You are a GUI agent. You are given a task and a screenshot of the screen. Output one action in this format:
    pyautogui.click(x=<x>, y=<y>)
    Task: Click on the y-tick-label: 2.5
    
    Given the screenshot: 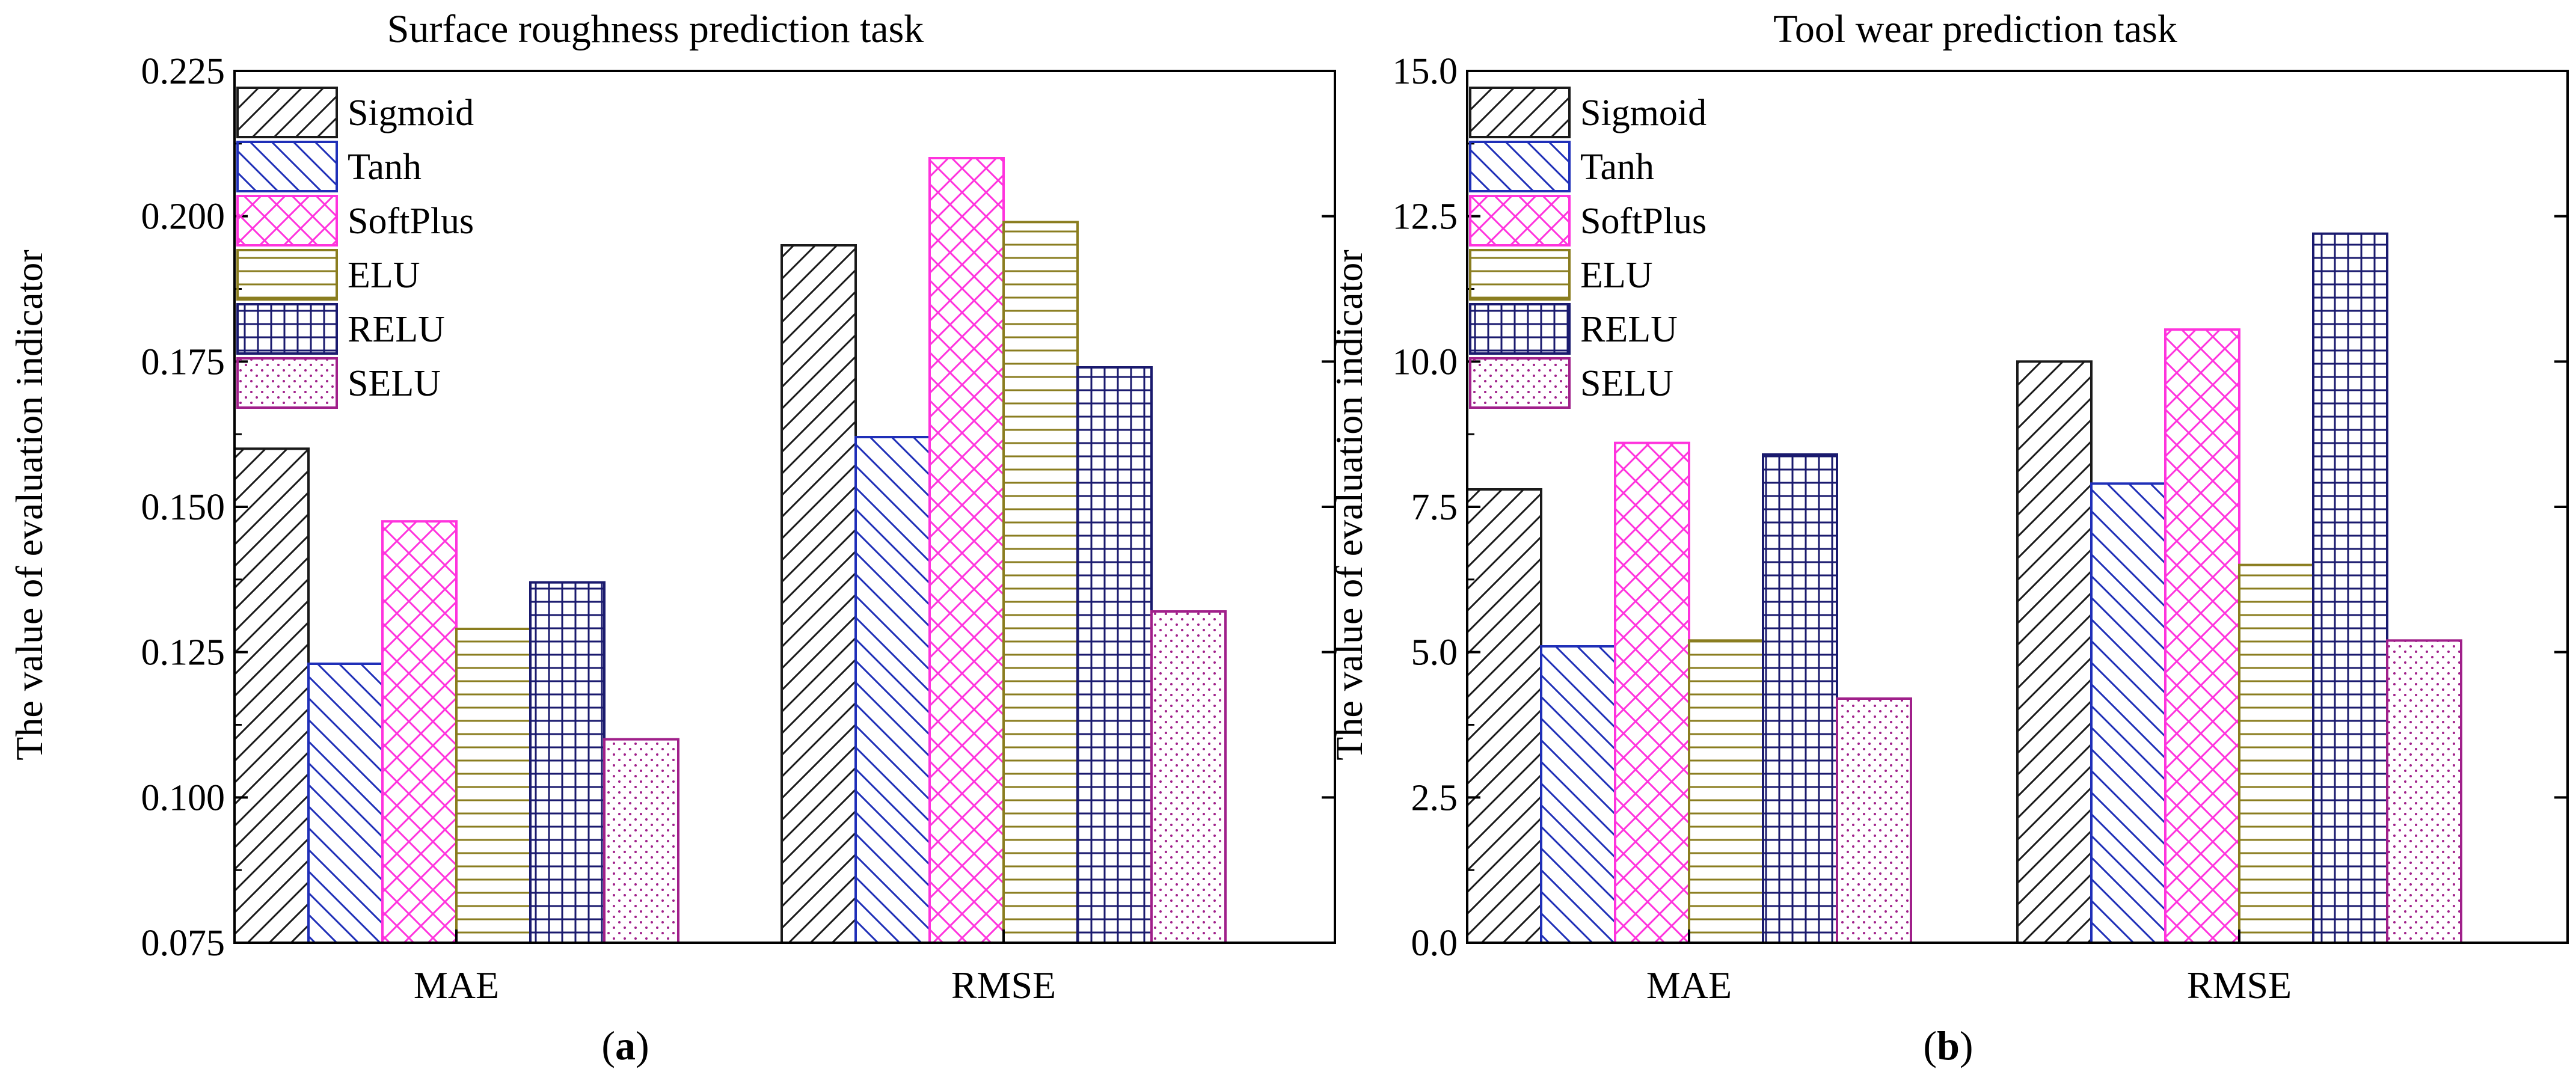 What is the action you would take?
    pyautogui.click(x=1434, y=797)
    